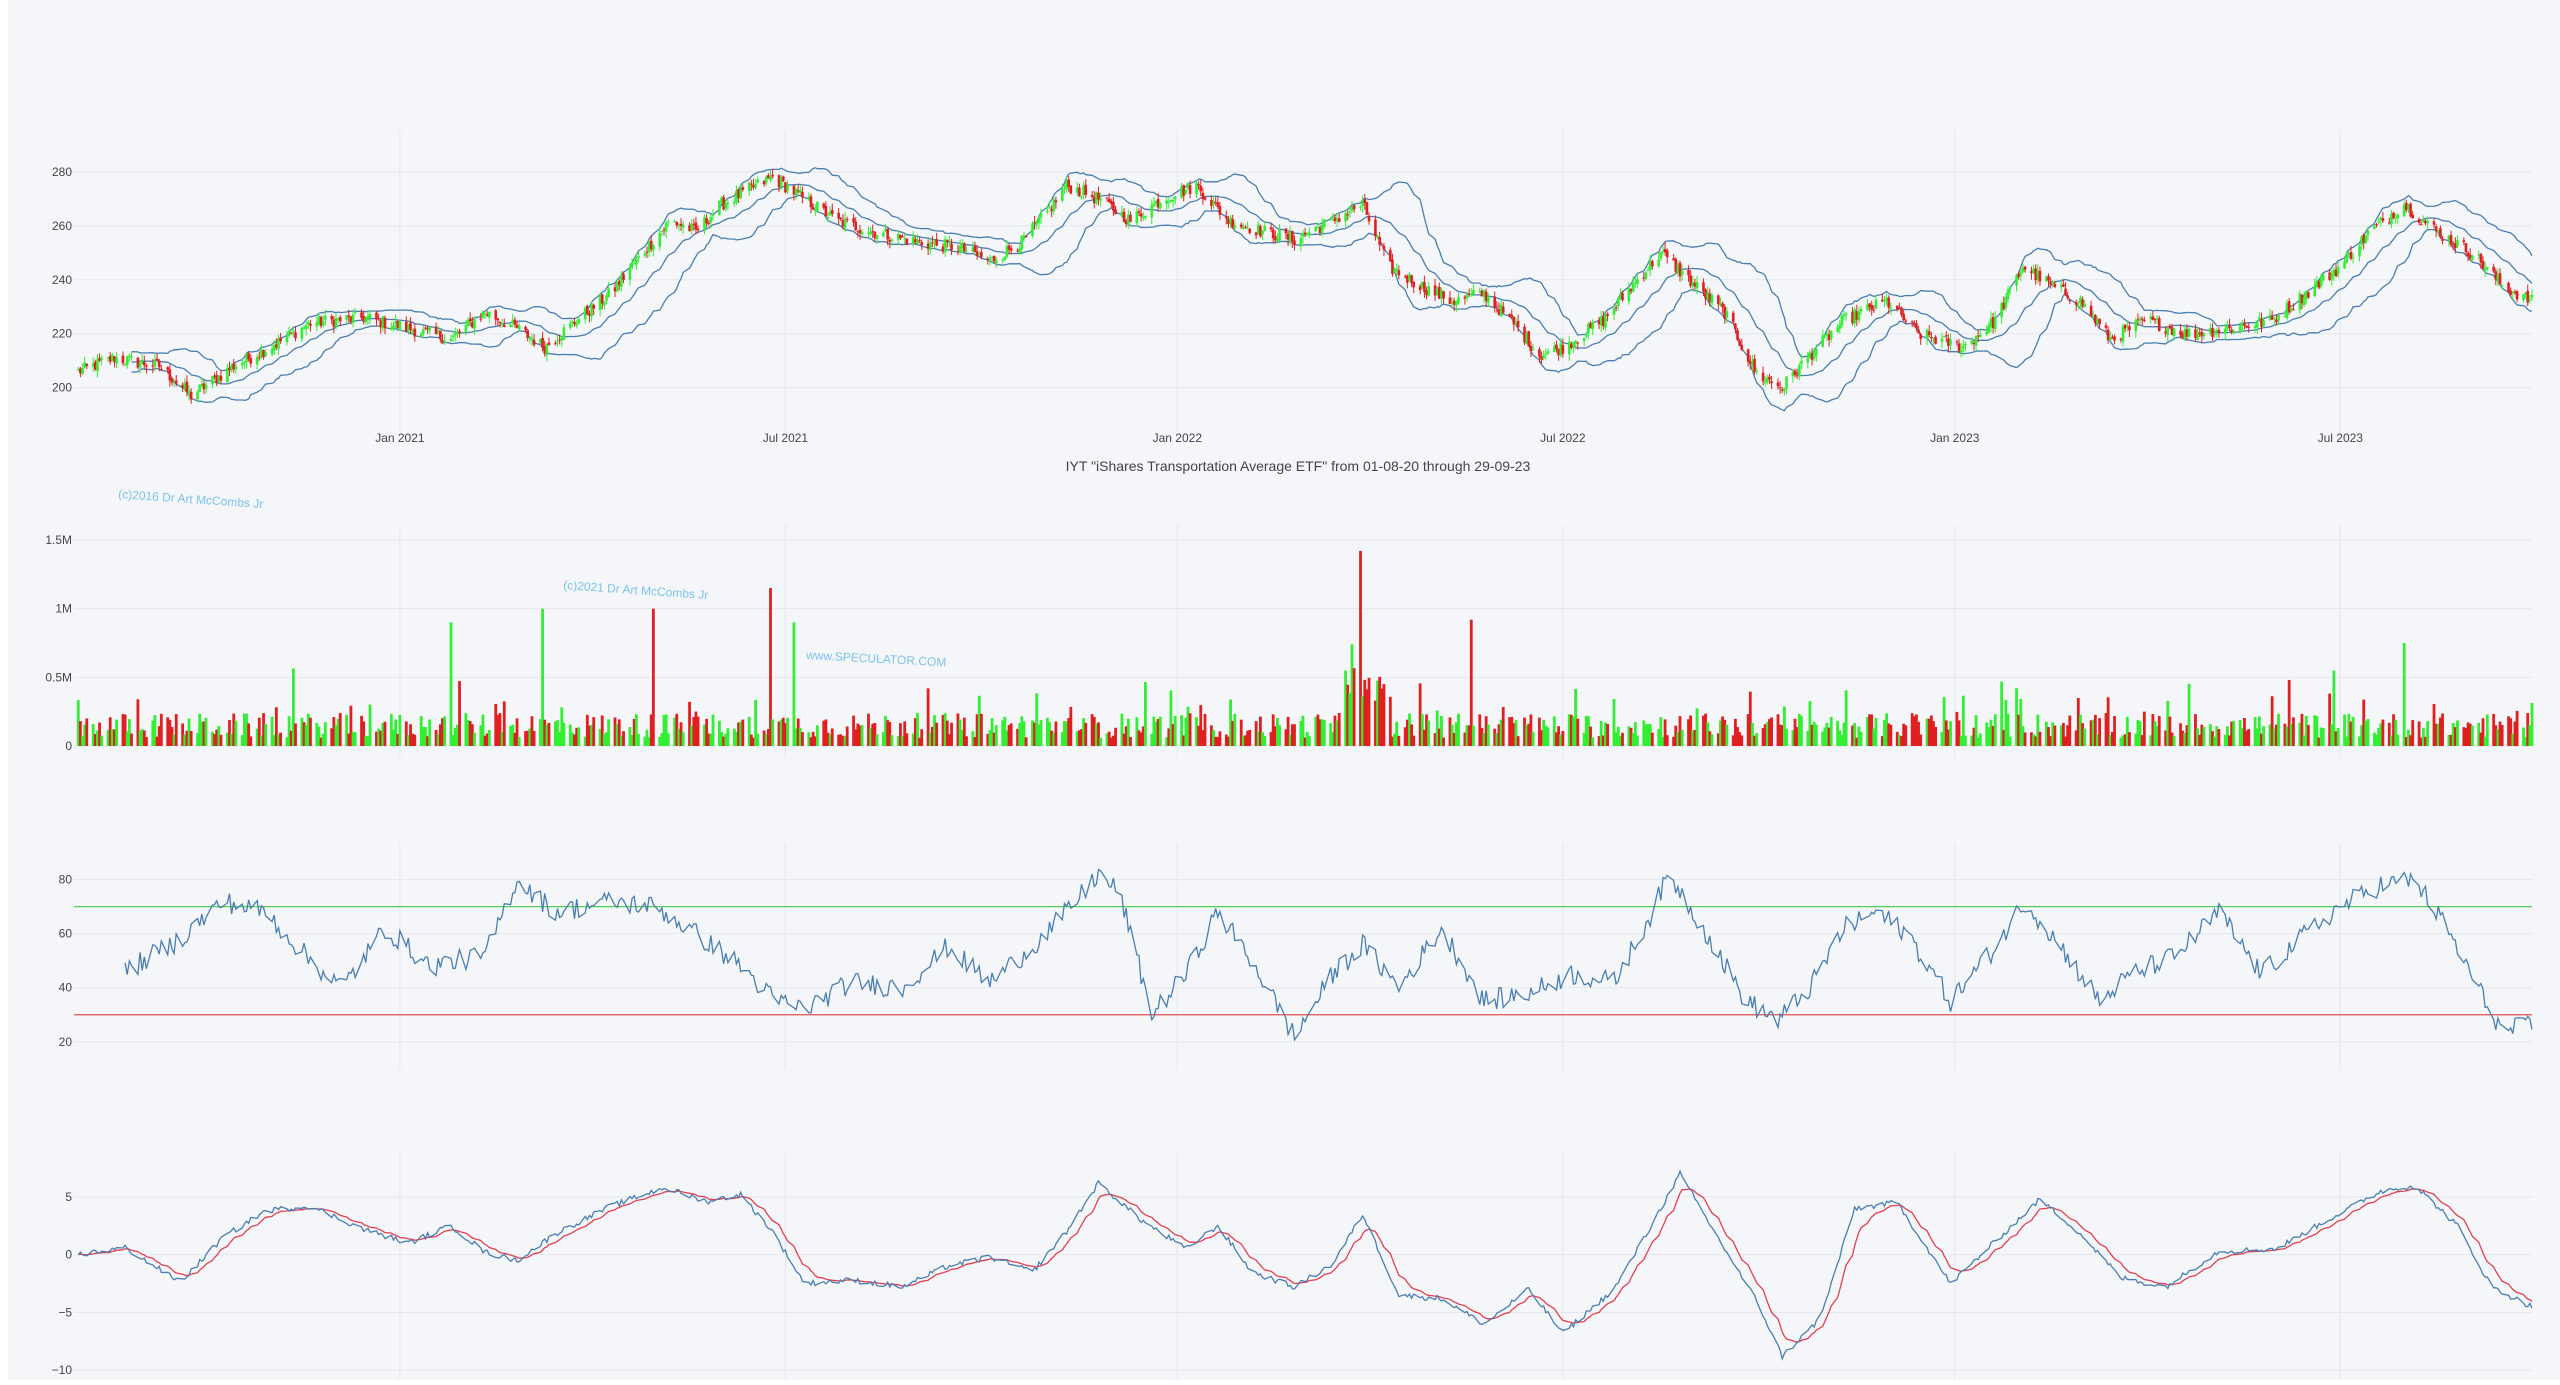 This screenshot has height=1385, width=2560. Describe the element at coordinates (1332, 284) in the screenshot. I see `bollinger-middle-band` at that location.